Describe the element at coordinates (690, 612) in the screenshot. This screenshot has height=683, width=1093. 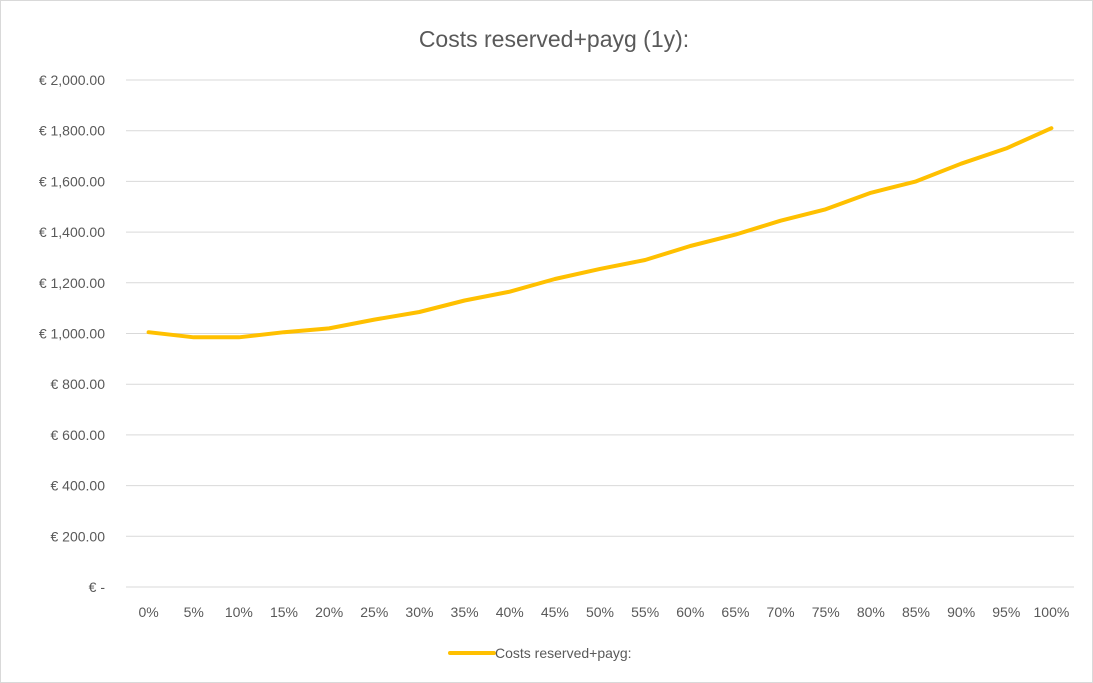
I see `x-tick-label: 60%` at that location.